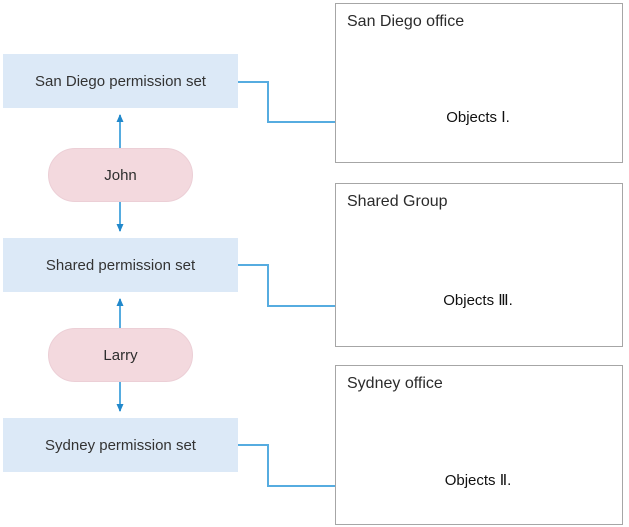 The height and width of the screenshot is (527, 629). I want to click on group-title: Shared Group, so click(397, 201).